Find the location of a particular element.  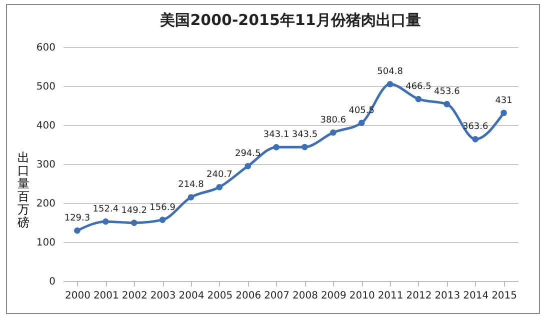

y-tick-label: 500 is located at coordinates (46, 87).